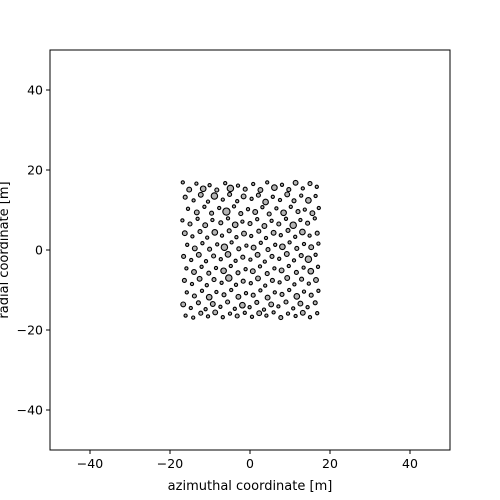 The width and height of the screenshot is (500, 500). I want to click on points-layer, so click(250, 250).